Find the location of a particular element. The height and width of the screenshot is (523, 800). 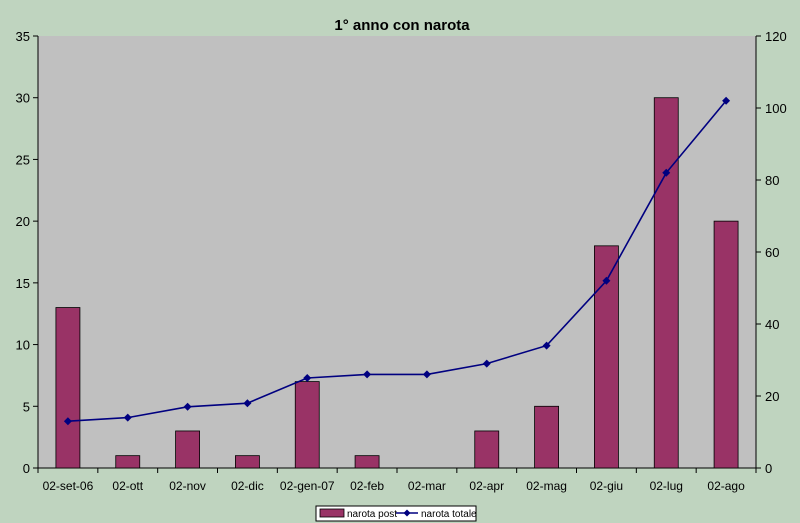

x-tick-label: 02-ago is located at coordinates (726, 486).